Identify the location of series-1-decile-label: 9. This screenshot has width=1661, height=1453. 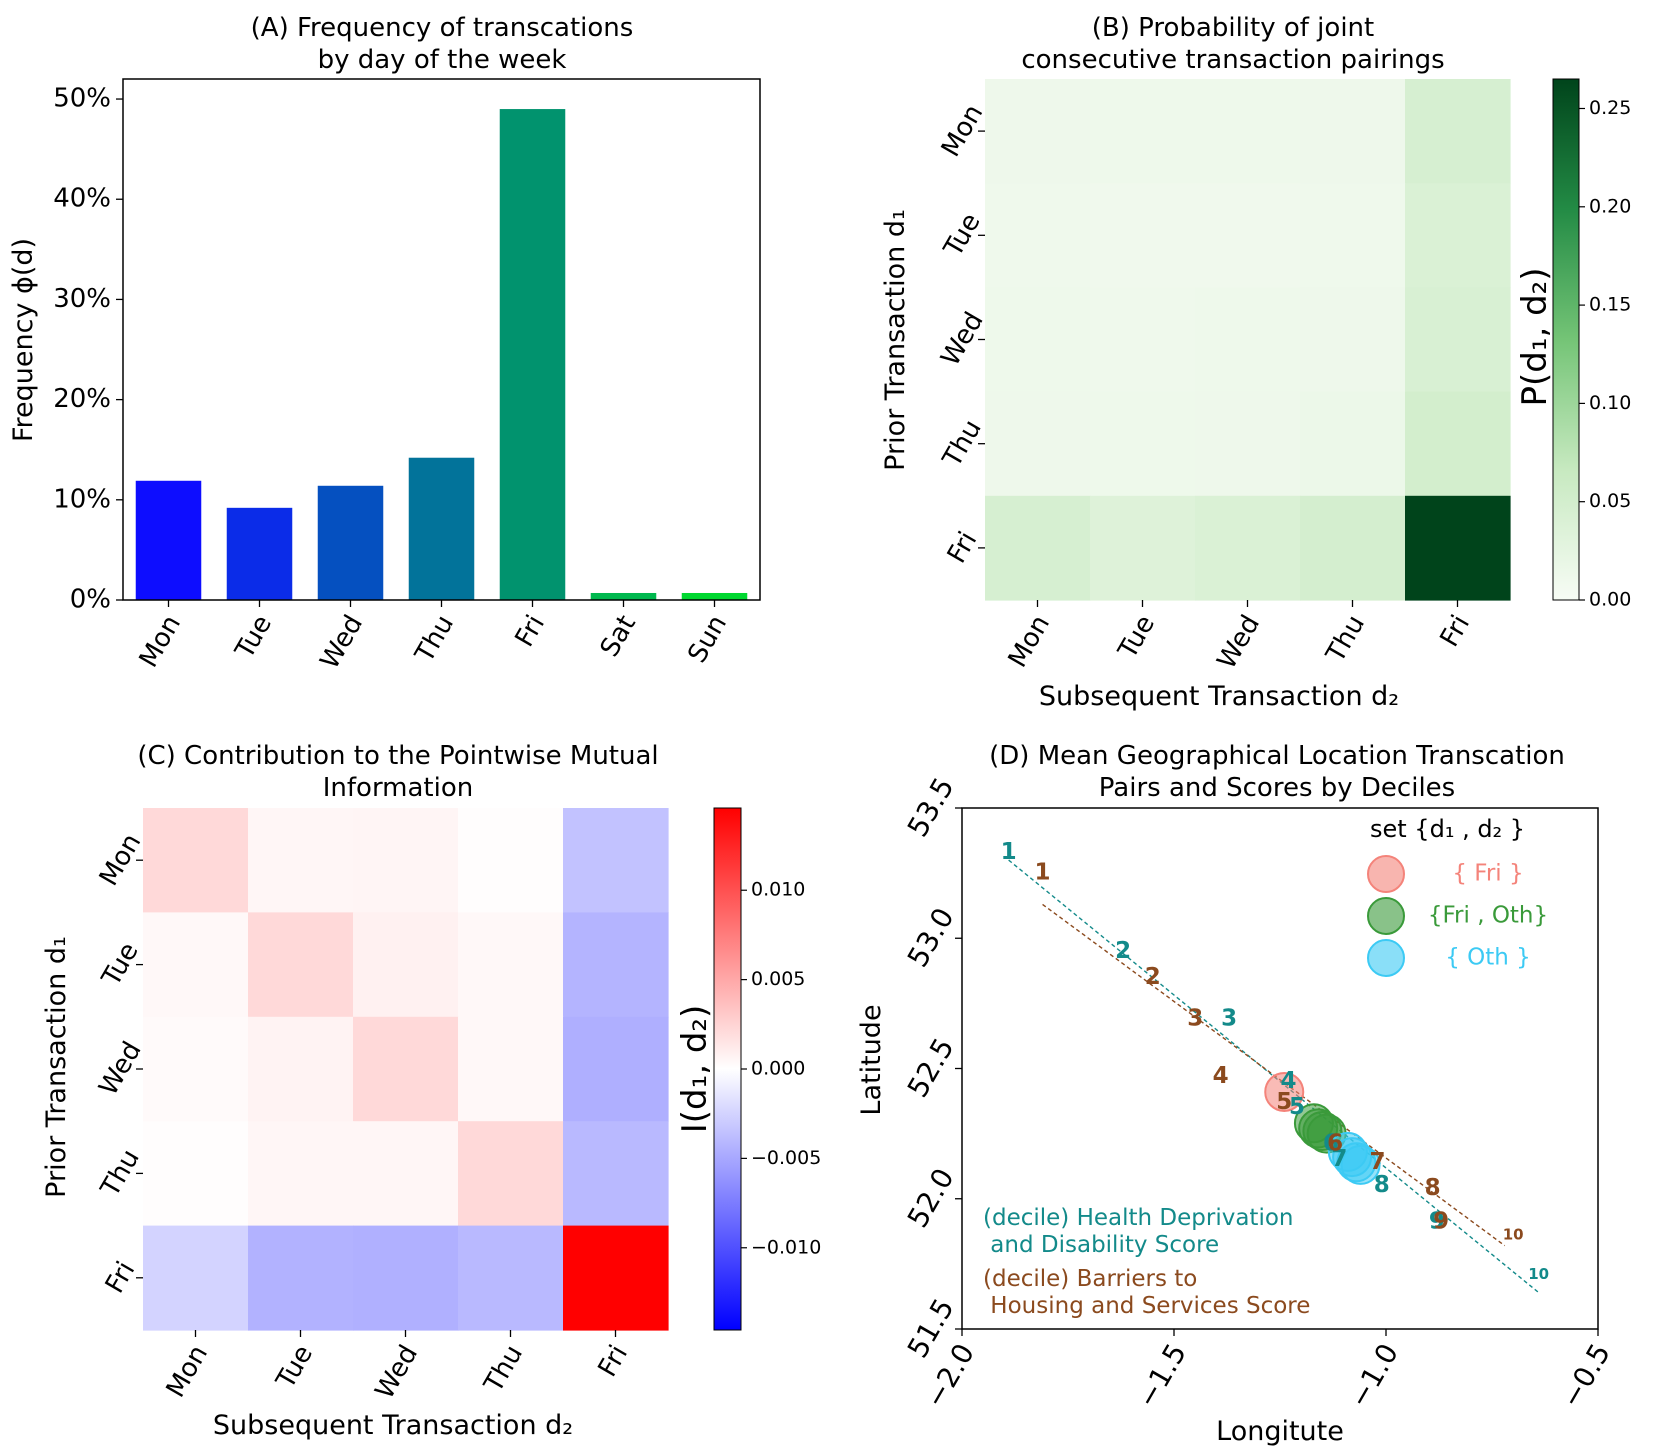
(1441, 1222).